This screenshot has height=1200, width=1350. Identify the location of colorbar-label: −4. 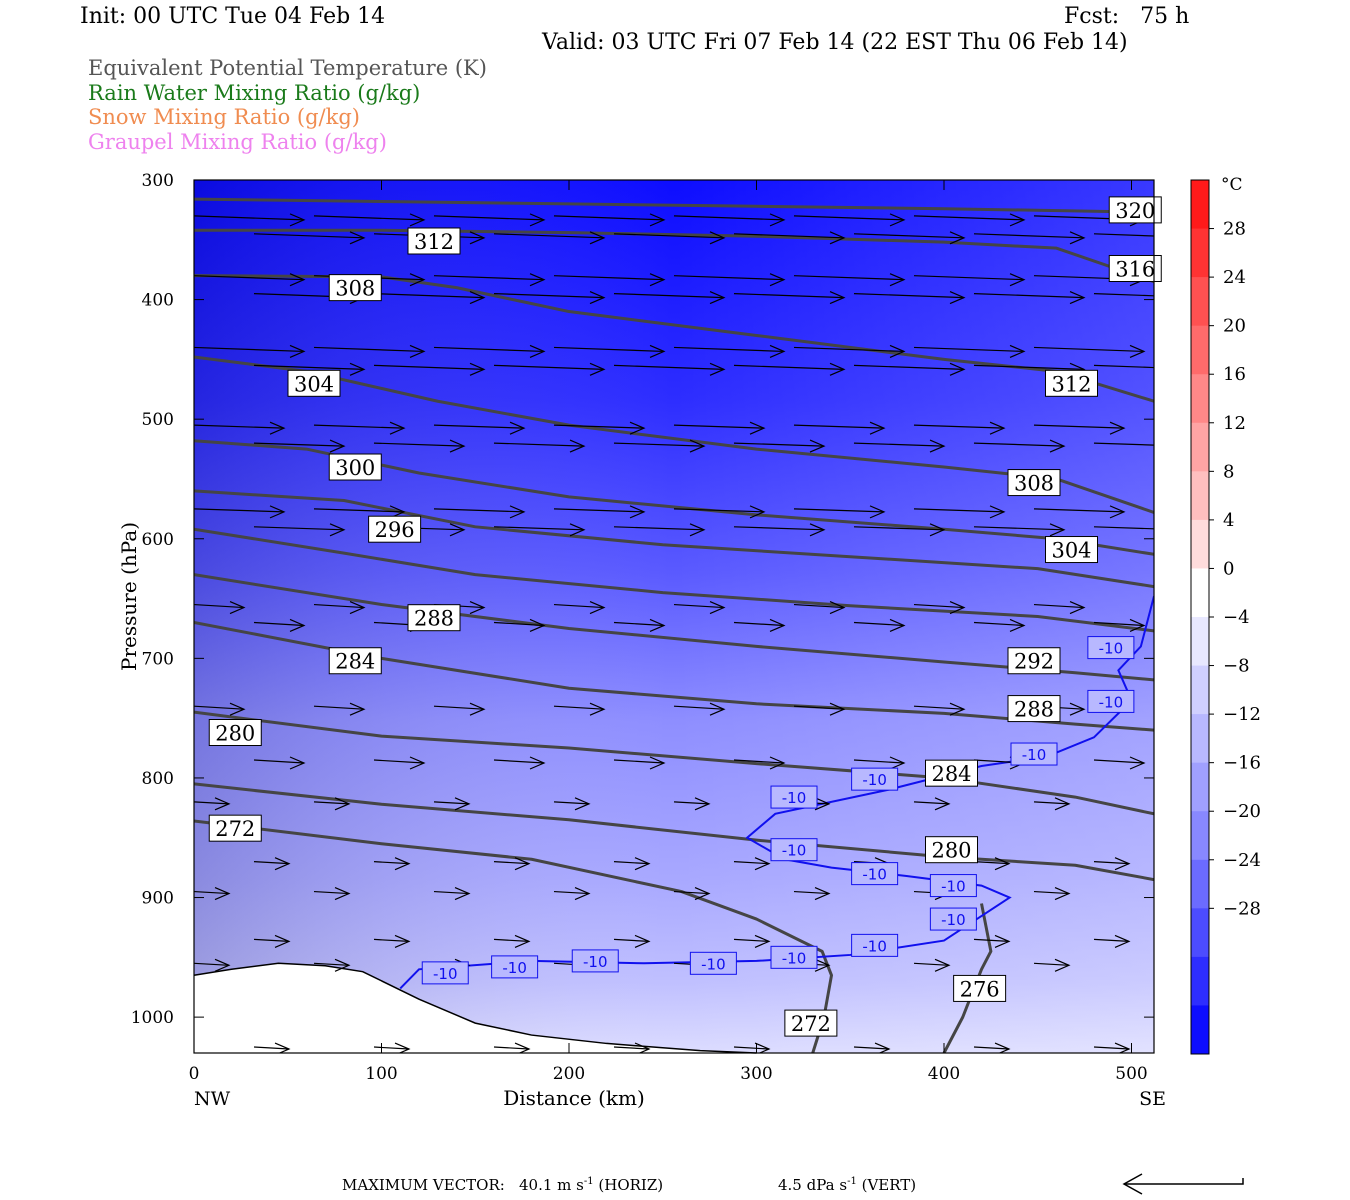
(1236, 617).